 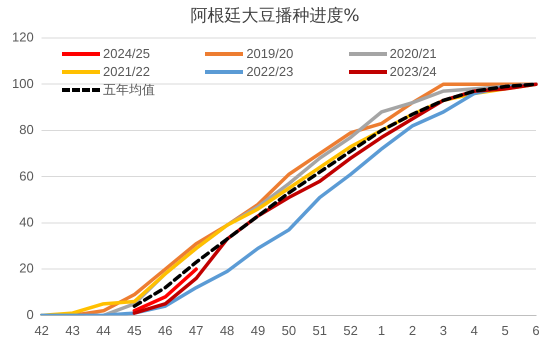 I want to click on x-tick-label: 44, so click(x=103, y=330).